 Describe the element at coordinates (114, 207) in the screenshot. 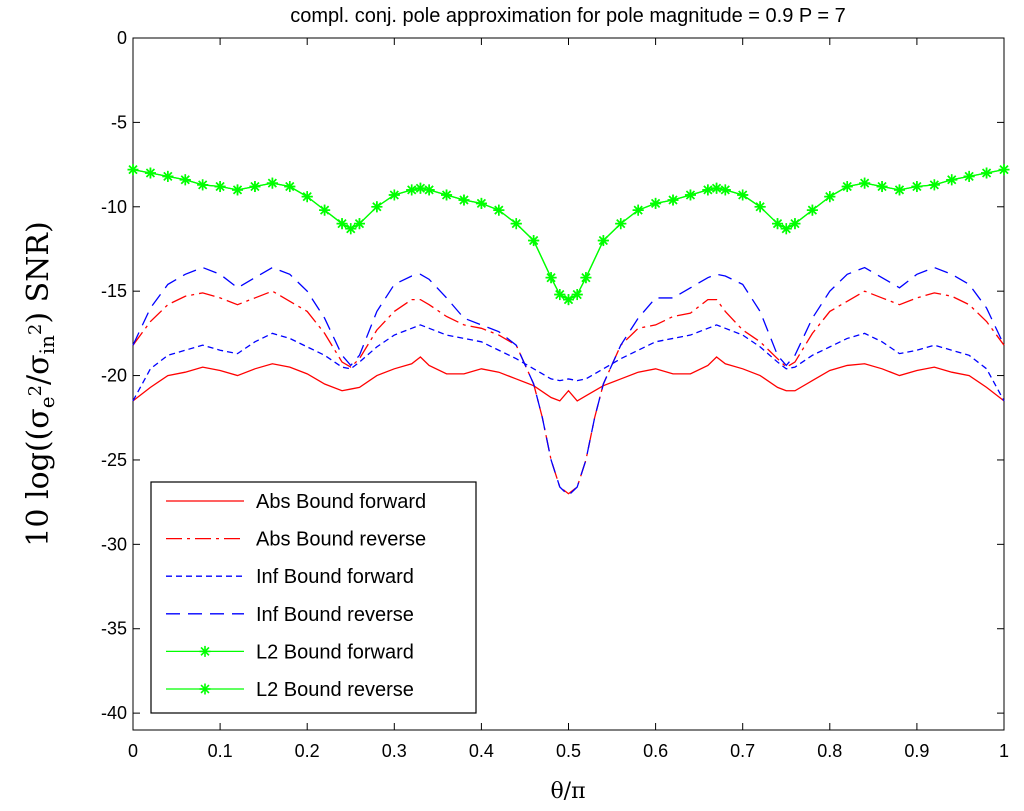

I see `y-tick-label: -10` at that location.